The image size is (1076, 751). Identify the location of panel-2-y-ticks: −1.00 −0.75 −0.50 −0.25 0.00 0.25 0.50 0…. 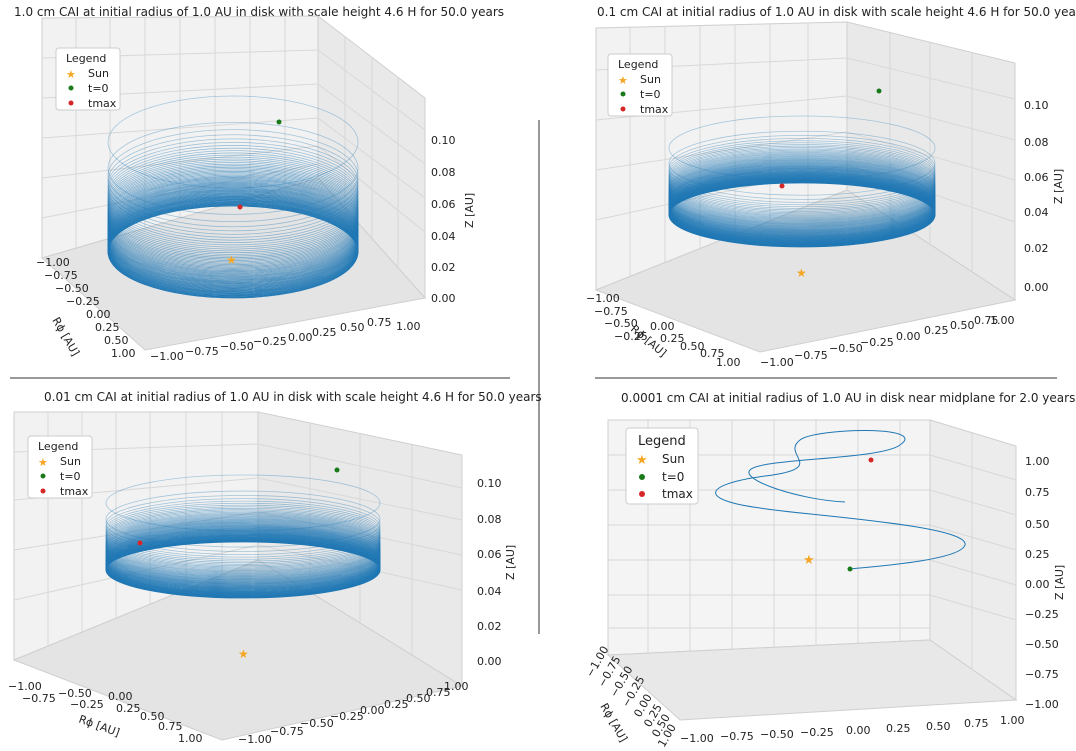
(663, 330).